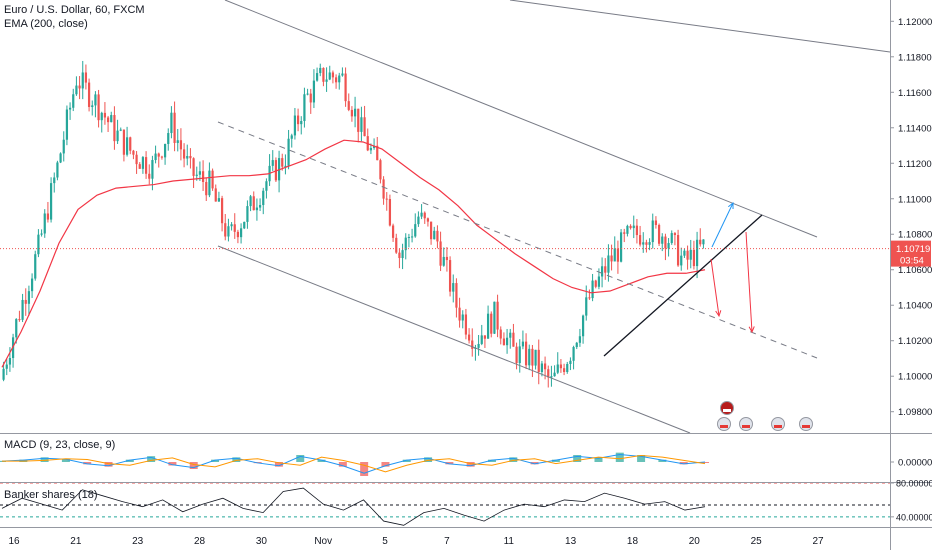 The height and width of the screenshot is (555, 932). I want to click on banker-pane, so click(445, 504).